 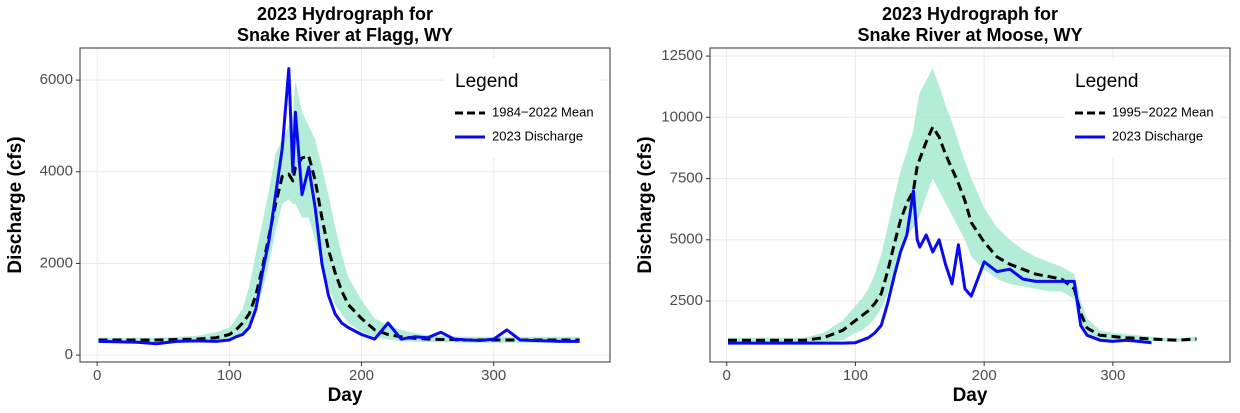 I want to click on y-tick-label: 10000, so click(x=682, y=116).